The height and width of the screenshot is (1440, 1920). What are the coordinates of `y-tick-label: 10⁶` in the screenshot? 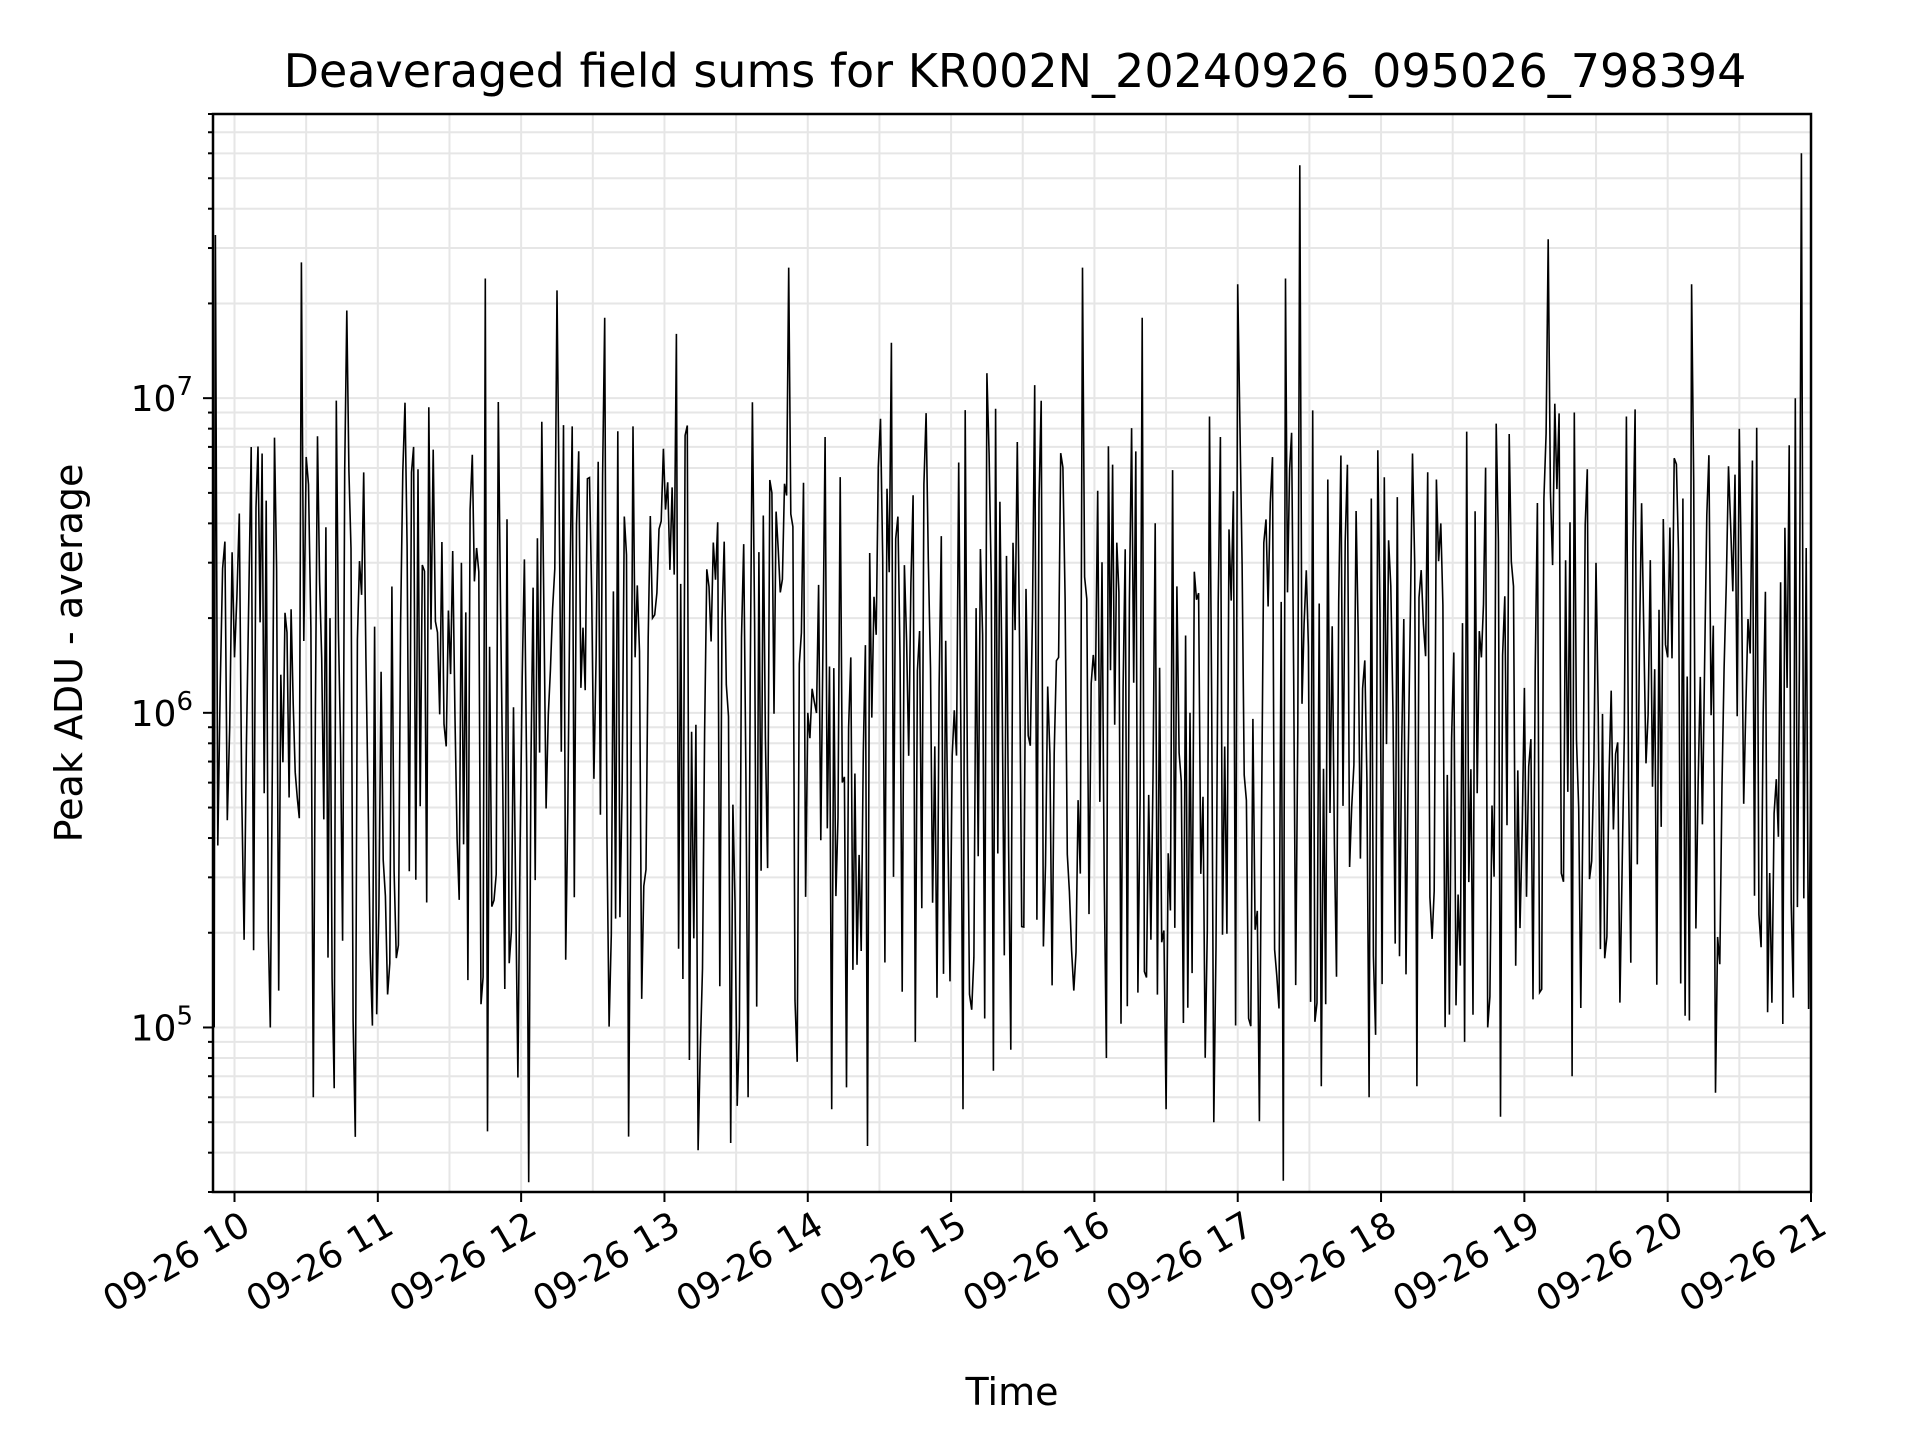 It's located at (162, 711).